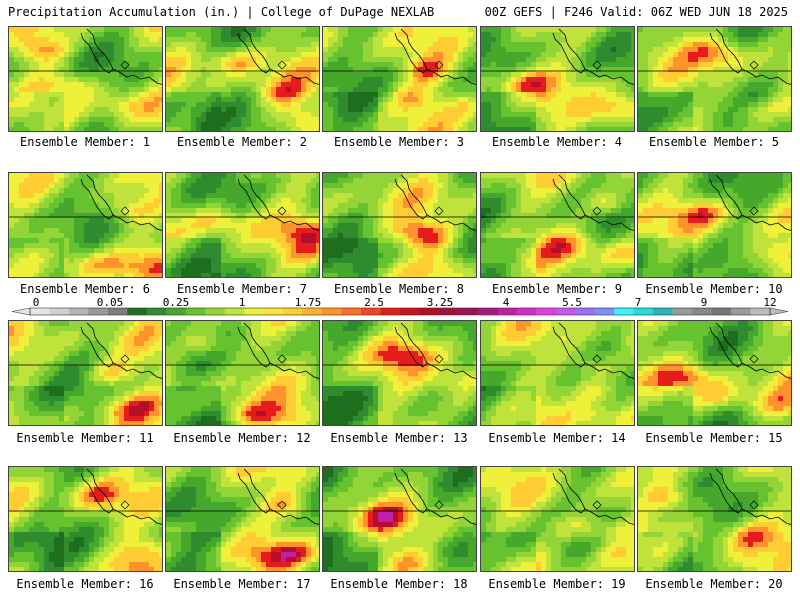  Describe the element at coordinates (557, 142) in the screenshot. I see `ensemble-member-label: Ensemble Member: 4` at that location.